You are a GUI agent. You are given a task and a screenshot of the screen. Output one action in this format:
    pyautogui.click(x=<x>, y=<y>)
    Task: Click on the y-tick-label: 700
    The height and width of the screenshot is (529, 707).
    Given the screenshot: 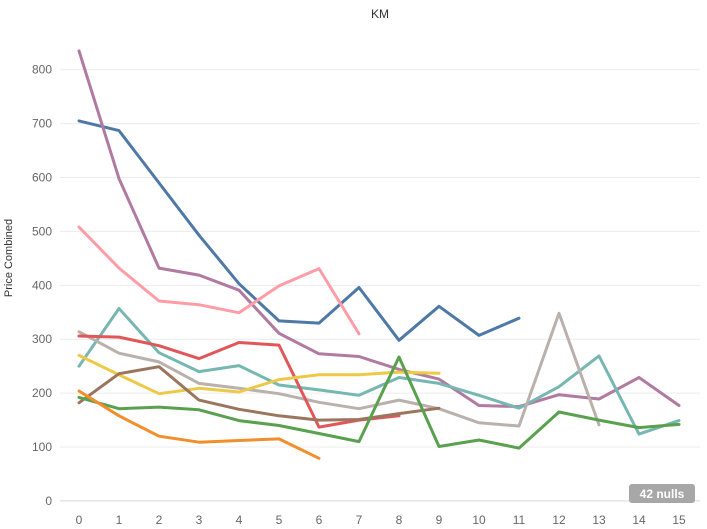 What is the action you would take?
    pyautogui.click(x=42, y=124)
    